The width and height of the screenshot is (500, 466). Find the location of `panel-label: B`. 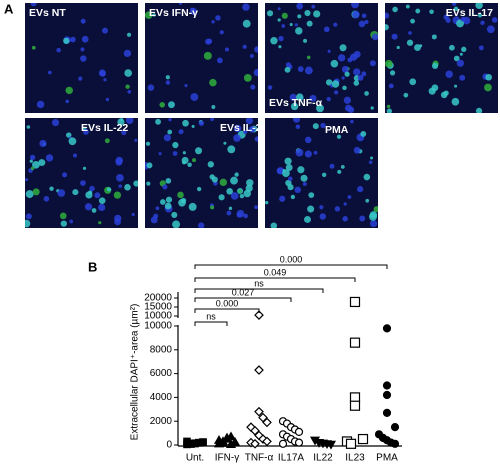

panel-label: B is located at coordinates (92, 266).